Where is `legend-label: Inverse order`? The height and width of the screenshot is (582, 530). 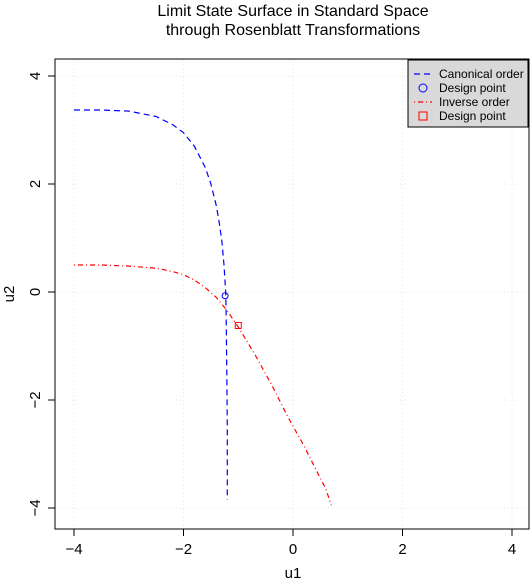 legend-label: Inverse order is located at coordinates (474, 102).